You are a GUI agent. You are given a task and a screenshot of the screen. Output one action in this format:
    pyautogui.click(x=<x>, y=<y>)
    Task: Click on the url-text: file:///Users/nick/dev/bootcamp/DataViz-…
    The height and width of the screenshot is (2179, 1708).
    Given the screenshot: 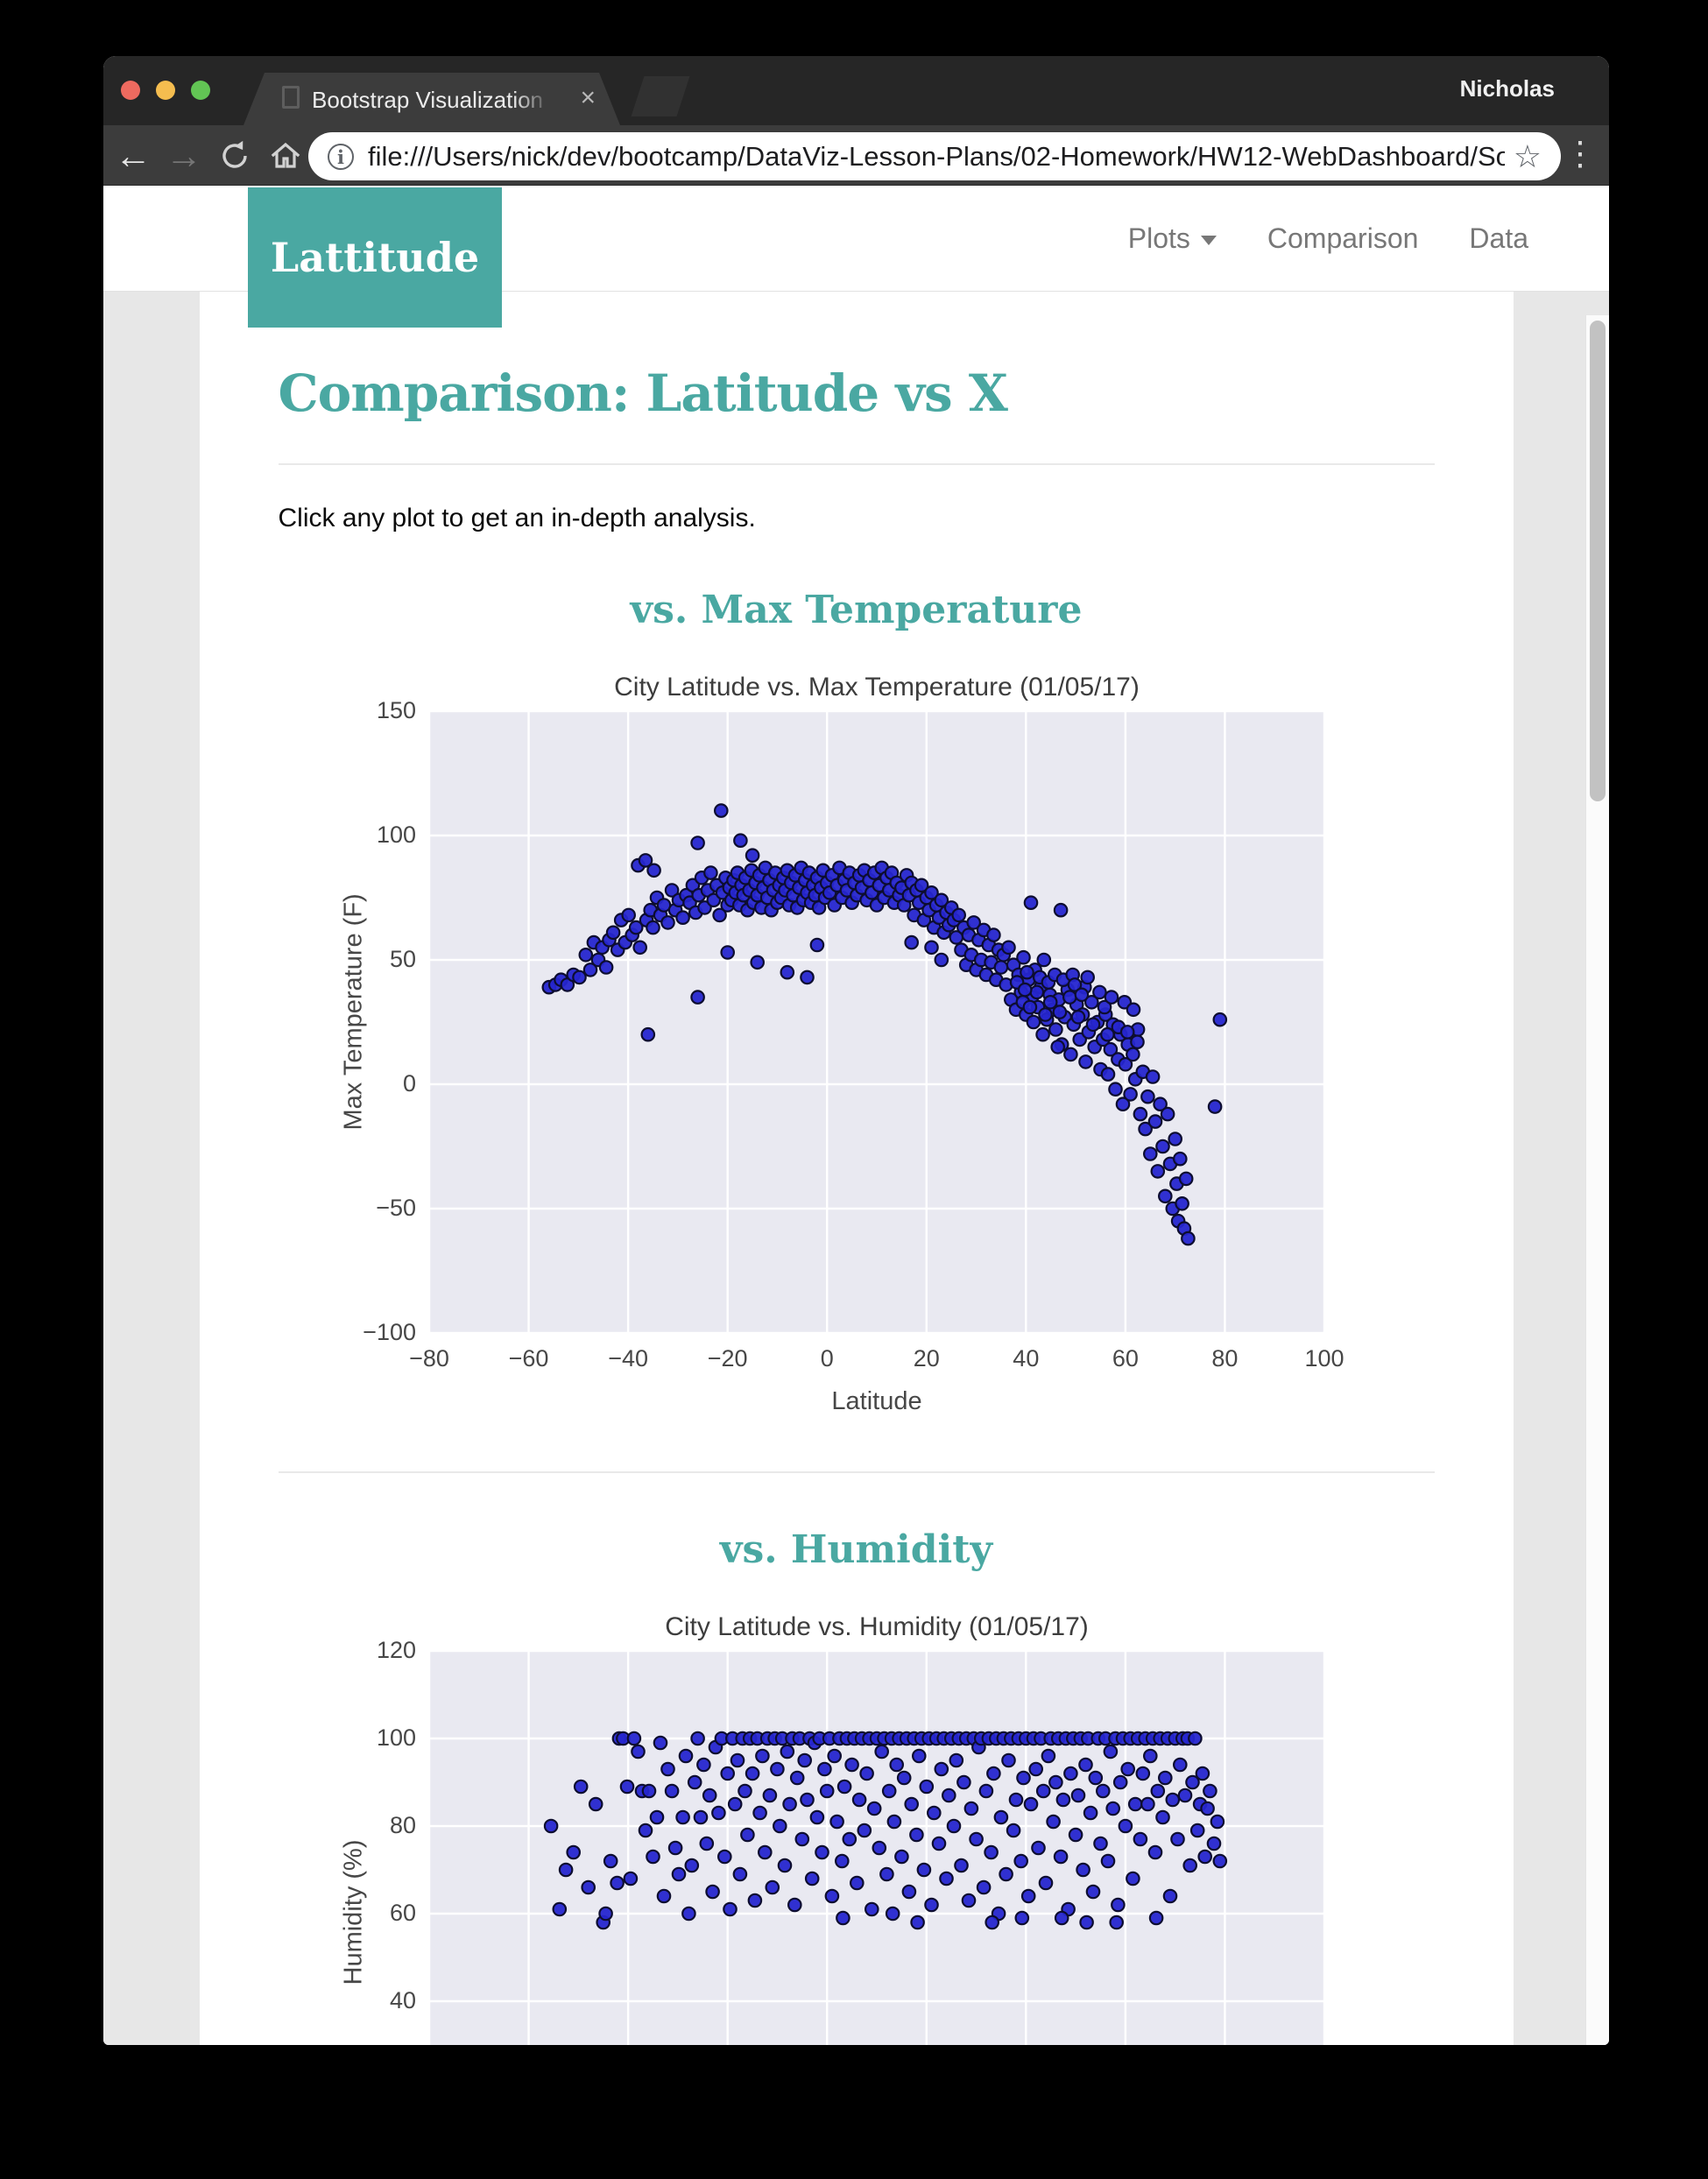 What is the action you would take?
    pyautogui.click(x=936, y=156)
    